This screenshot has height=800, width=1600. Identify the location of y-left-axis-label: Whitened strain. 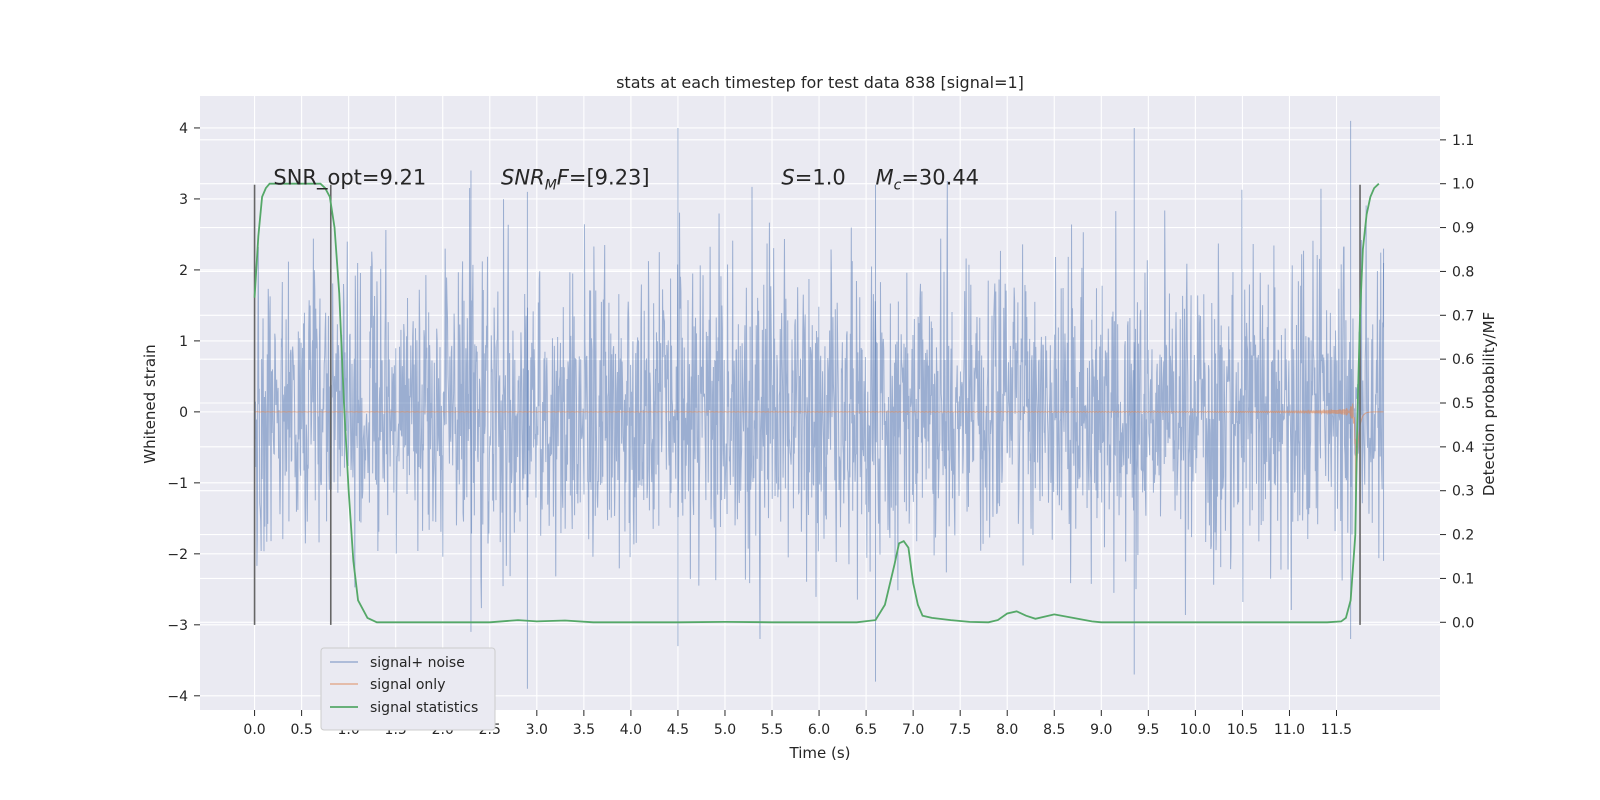
(150, 403).